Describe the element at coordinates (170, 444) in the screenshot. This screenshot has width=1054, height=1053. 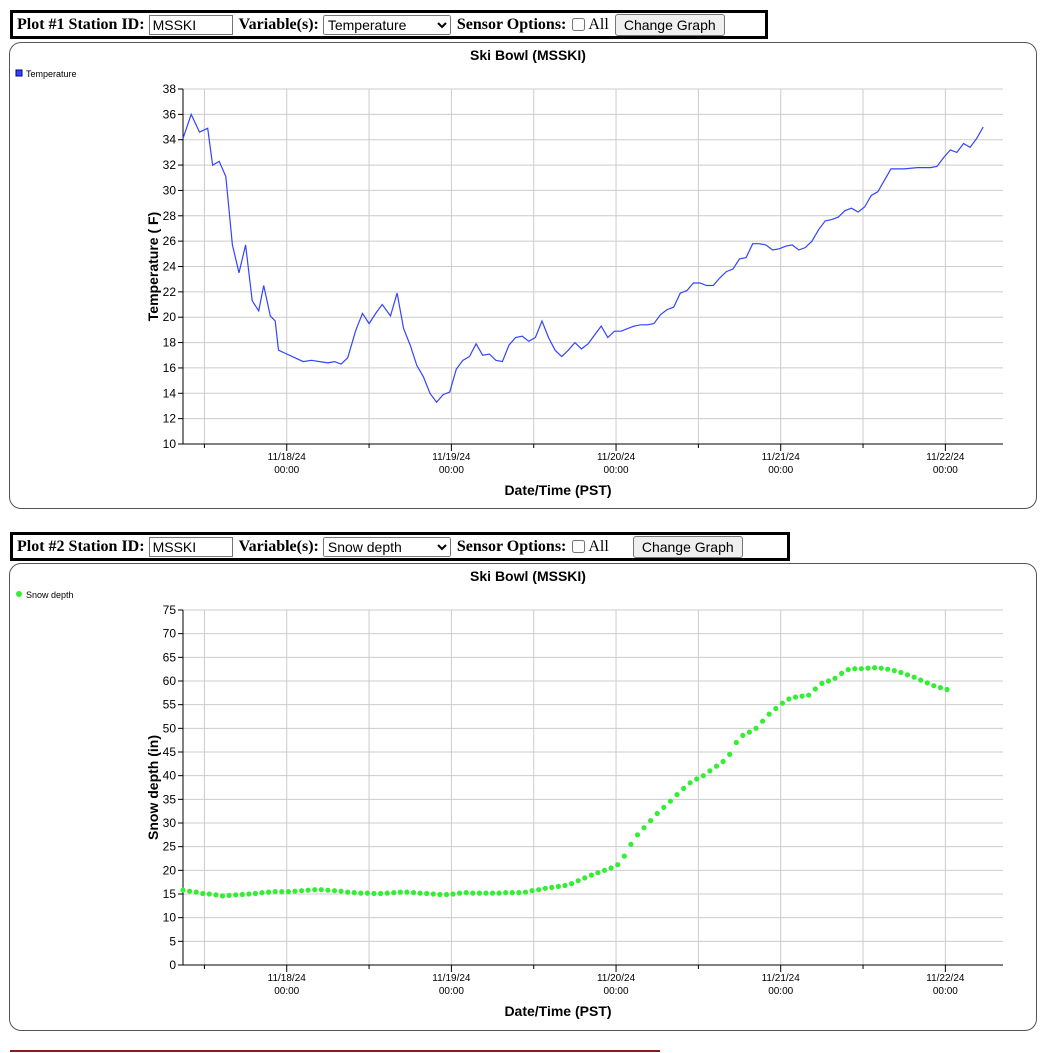
I see `y-tick-label: 10` at that location.